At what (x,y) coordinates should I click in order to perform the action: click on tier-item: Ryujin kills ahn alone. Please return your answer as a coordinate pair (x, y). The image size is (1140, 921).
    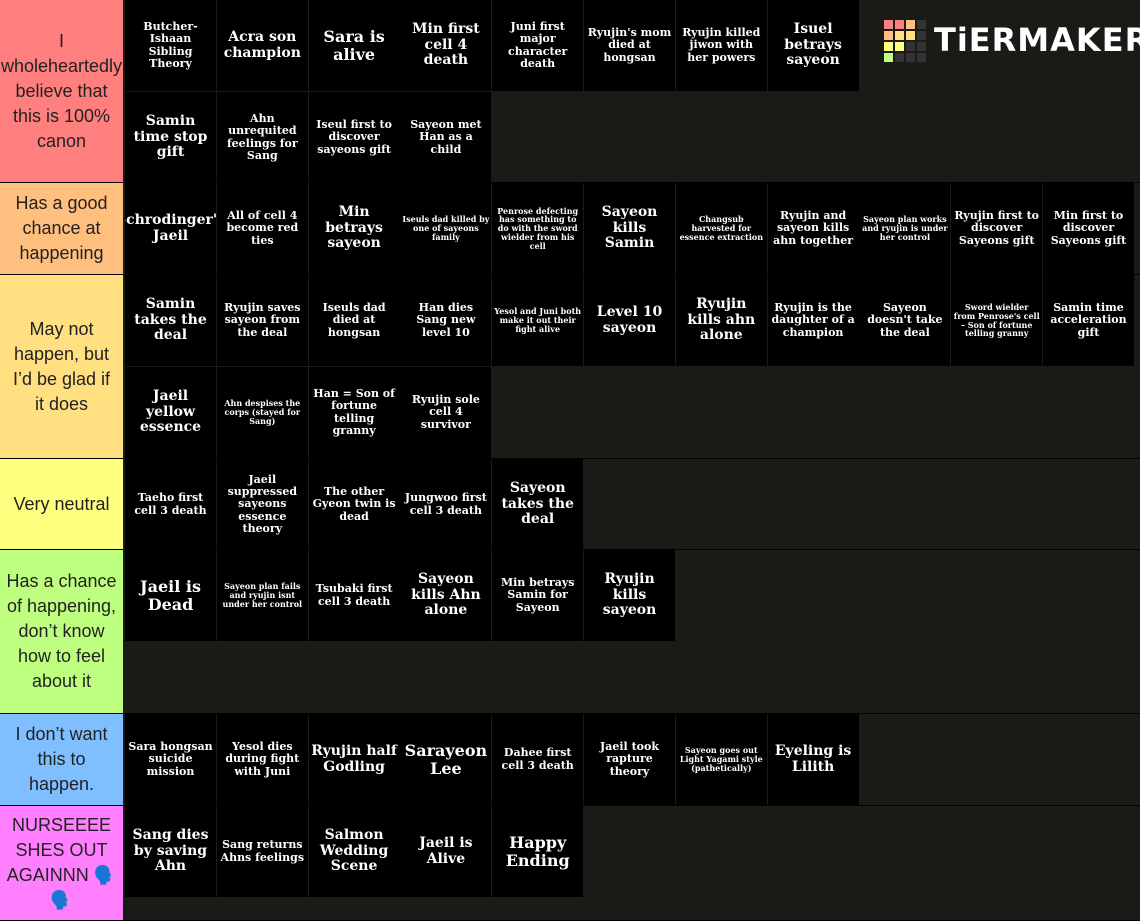
    Looking at the image, I should click on (721, 320).